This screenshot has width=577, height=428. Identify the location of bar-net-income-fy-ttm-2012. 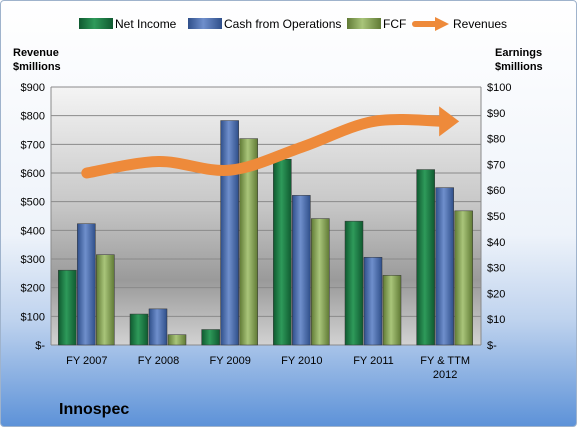
(425, 257).